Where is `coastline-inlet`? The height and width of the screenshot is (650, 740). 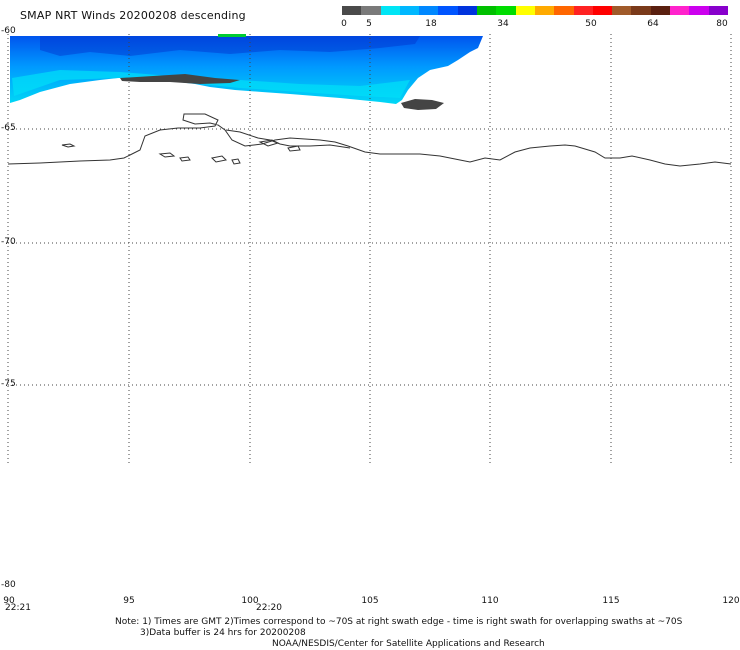 coastline-inlet is located at coordinates (288, 139).